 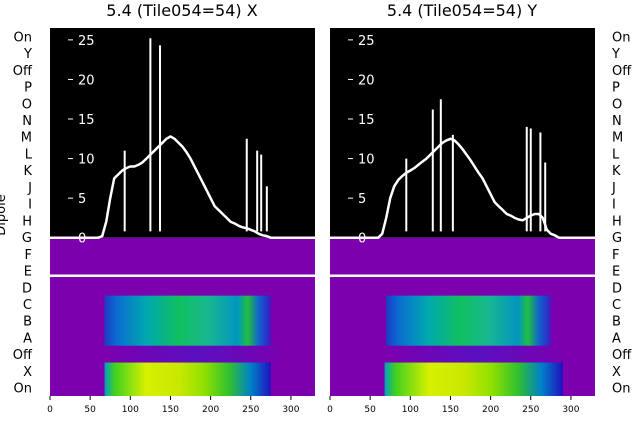 I want to click on y-axis-label: Dipole, so click(x=4, y=214).